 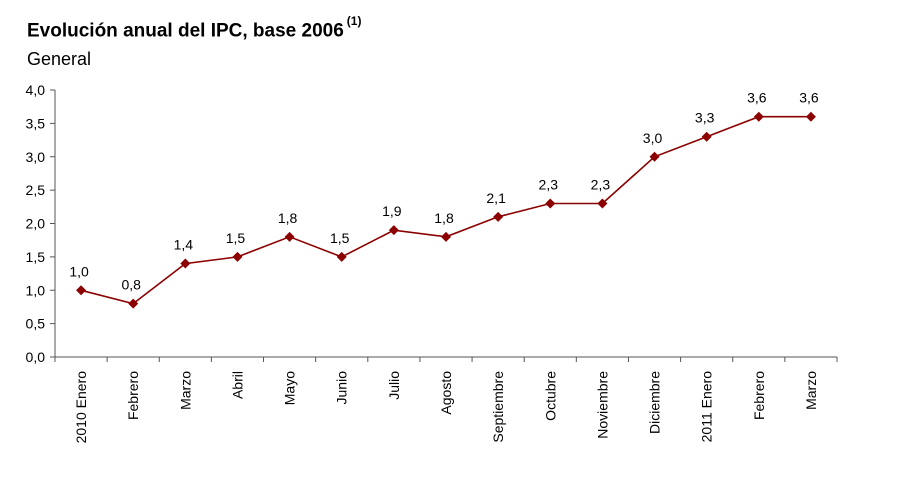 What do you see at coordinates (36, 324) in the screenshot?
I see `y-tick-label: 0,5` at bounding box center [36, 324].